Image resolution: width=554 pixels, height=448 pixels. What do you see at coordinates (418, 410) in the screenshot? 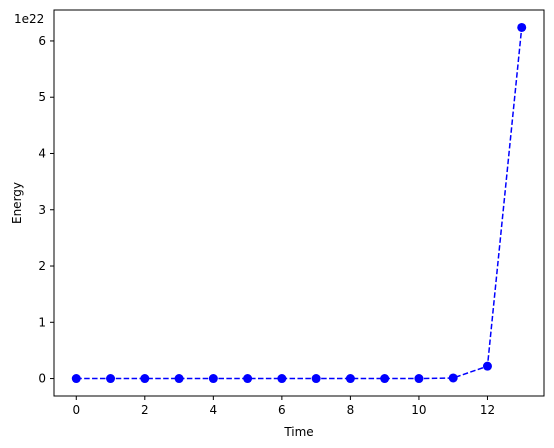
I see `x-tick-label: 10` at bounding box center [418, 410].